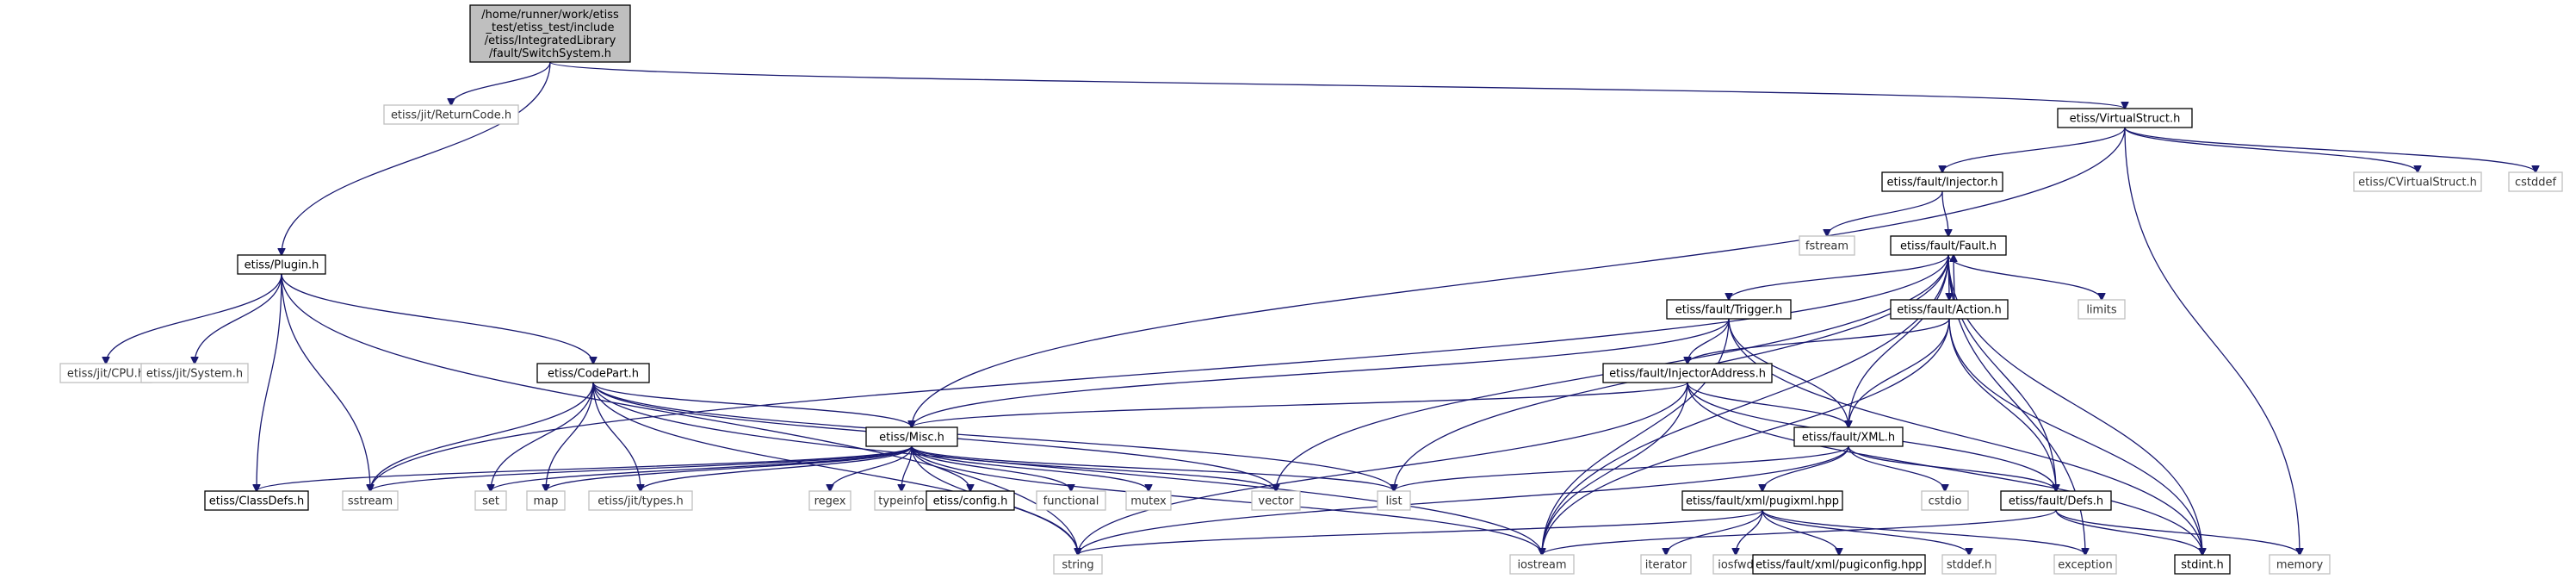 This screenshot has width=2576, height=585. Describe the element at coordinates (1944, 469) in the screenshot. I see `edge-injectoraddress-to-stdinth` at that location.